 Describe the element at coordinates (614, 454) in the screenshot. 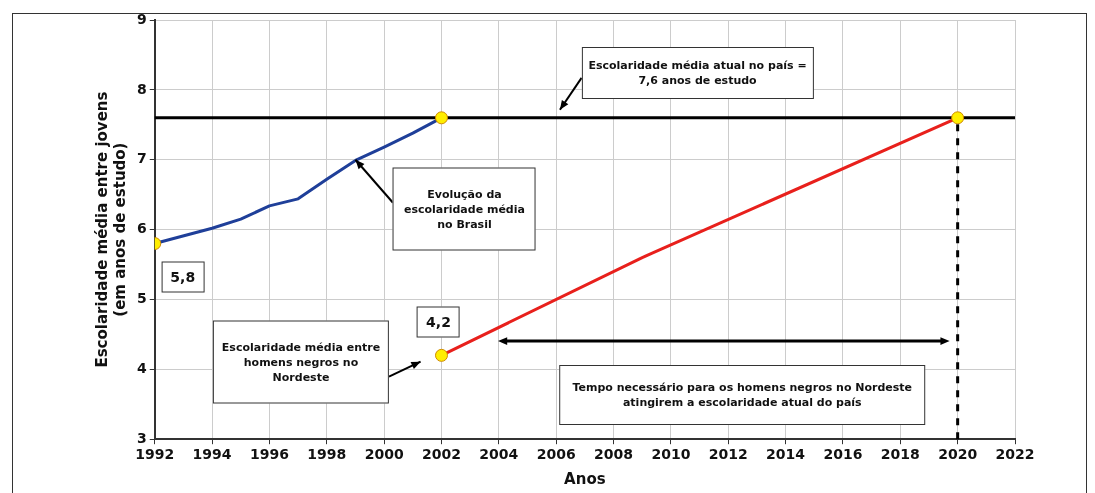

I see `x-tick-label: 2008` at that location.